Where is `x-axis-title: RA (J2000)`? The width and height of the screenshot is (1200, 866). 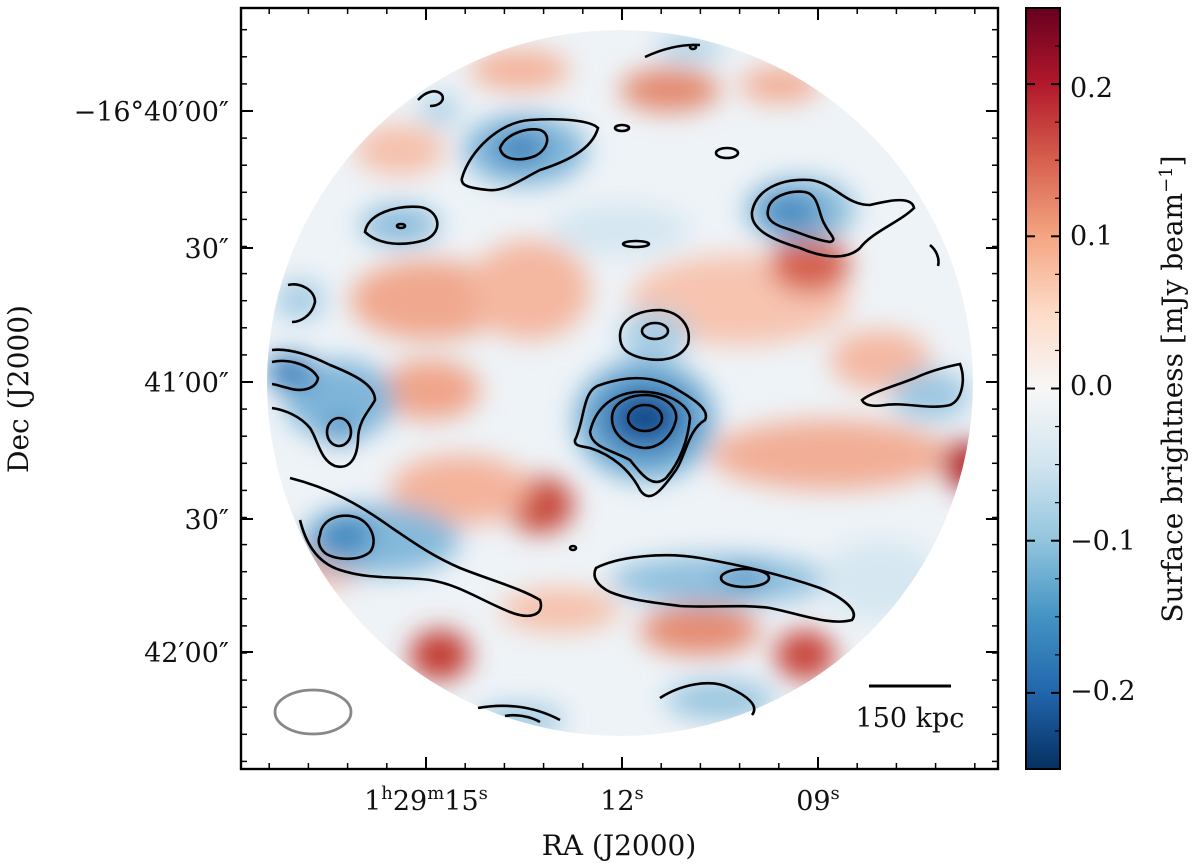 x-axis-title: RA (J2000) is located at coordinates (619, 845).